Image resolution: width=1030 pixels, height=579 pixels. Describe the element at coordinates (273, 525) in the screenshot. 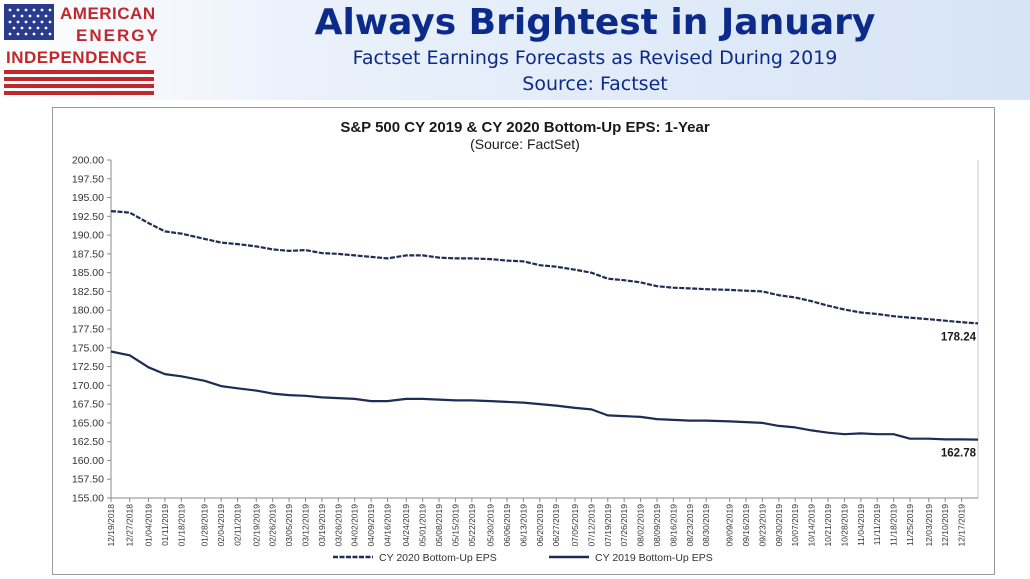

I see `x-tick-label: 02/26/2019` at that location.